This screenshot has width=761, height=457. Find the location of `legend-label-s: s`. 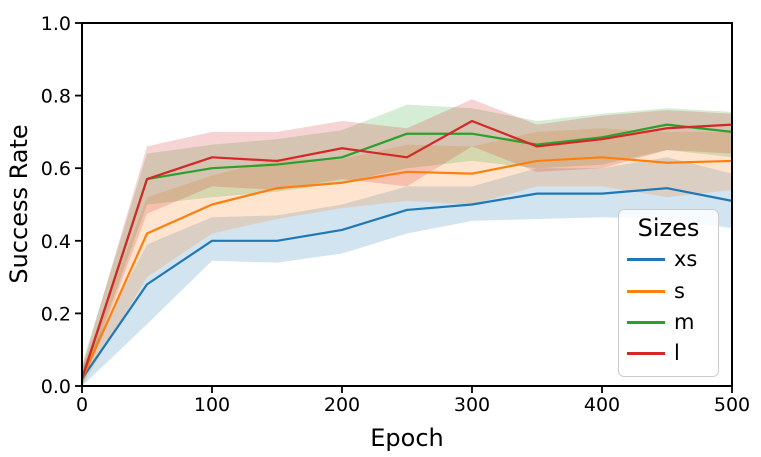

legend-label-s: s is located at coordinates (679, 290).